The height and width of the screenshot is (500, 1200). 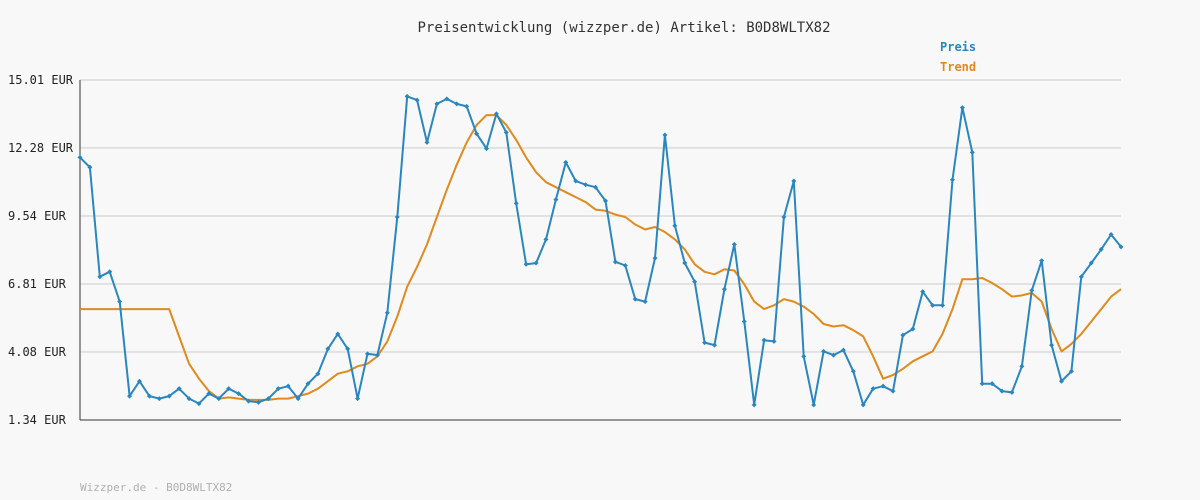 What do you see at coordinates (37, 420) in the screenshot?
I see `y-tick-label: 1.34 EUR` at bounding box center [37, 420].